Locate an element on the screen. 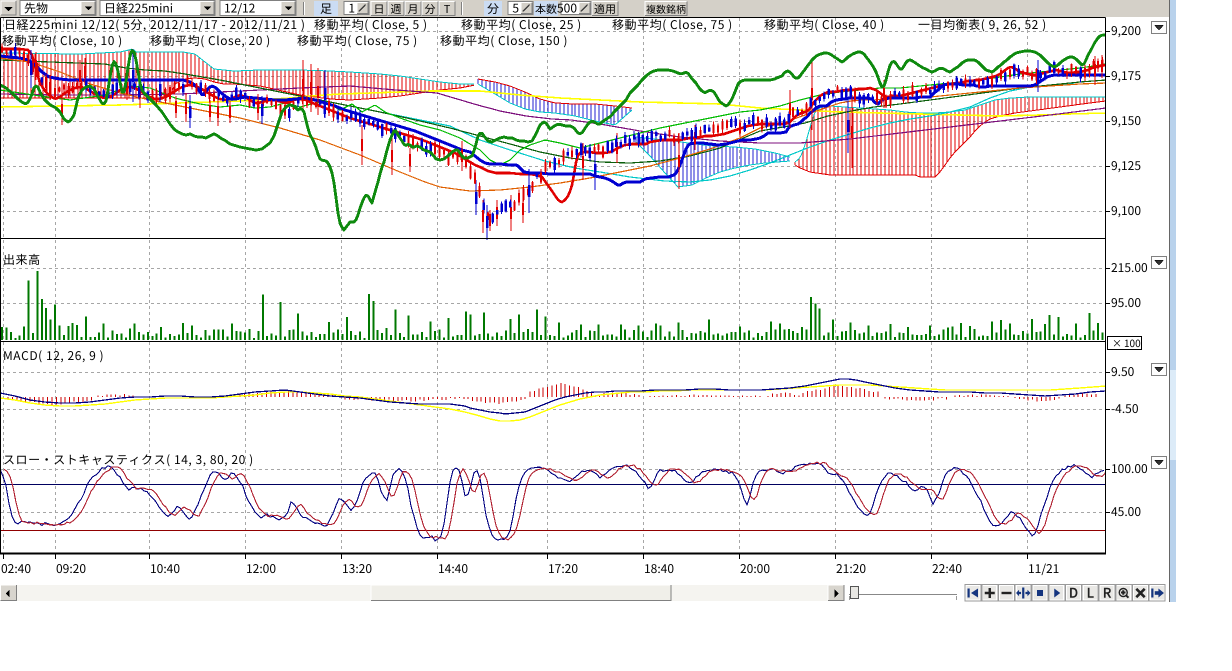 The width and height of the screenshot is (1232, 671). svg-text: 9,125 is located at coordinates (1126, 165).